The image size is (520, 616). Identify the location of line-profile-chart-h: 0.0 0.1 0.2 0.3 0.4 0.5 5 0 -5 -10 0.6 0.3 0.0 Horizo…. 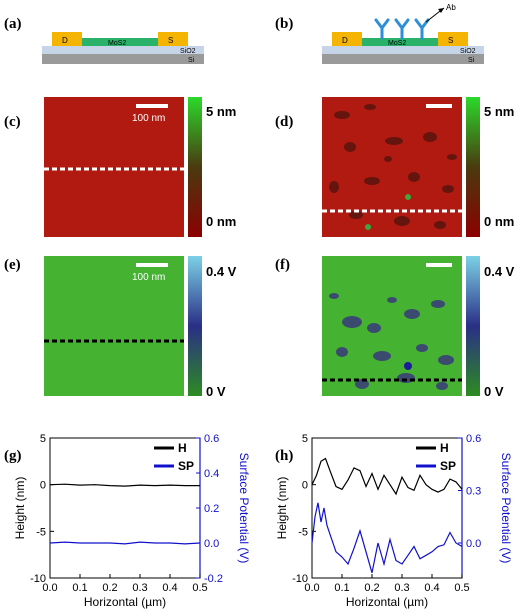
(394, 521).